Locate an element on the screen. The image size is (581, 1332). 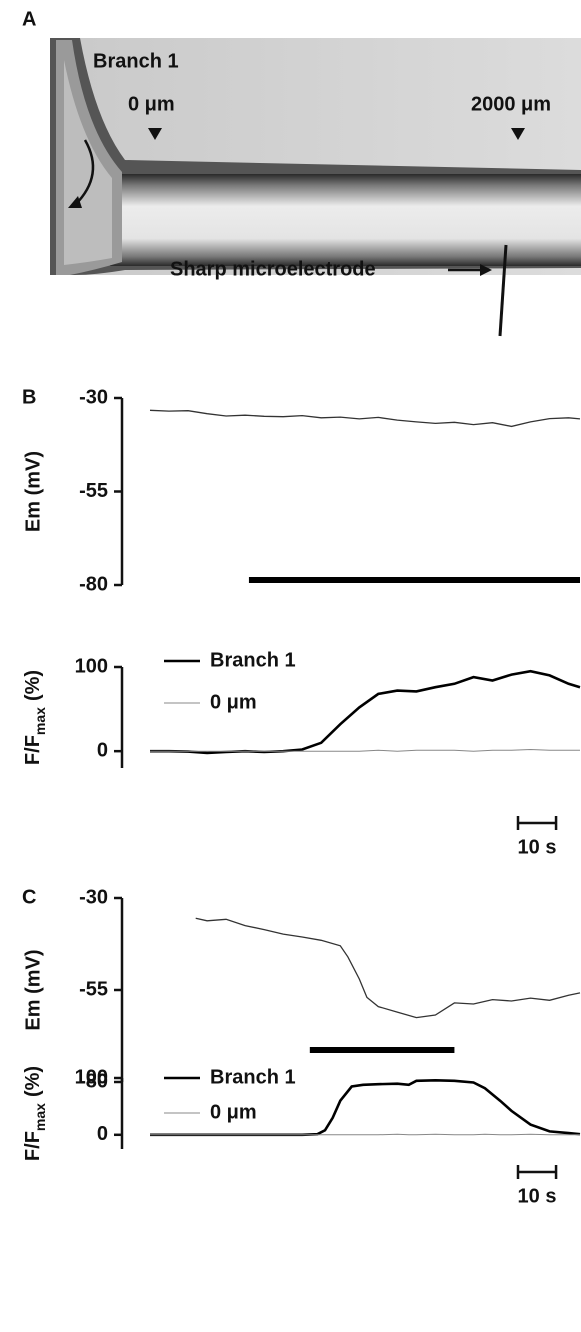
marker-label: 0 μm is located at coordinates (151, 104).